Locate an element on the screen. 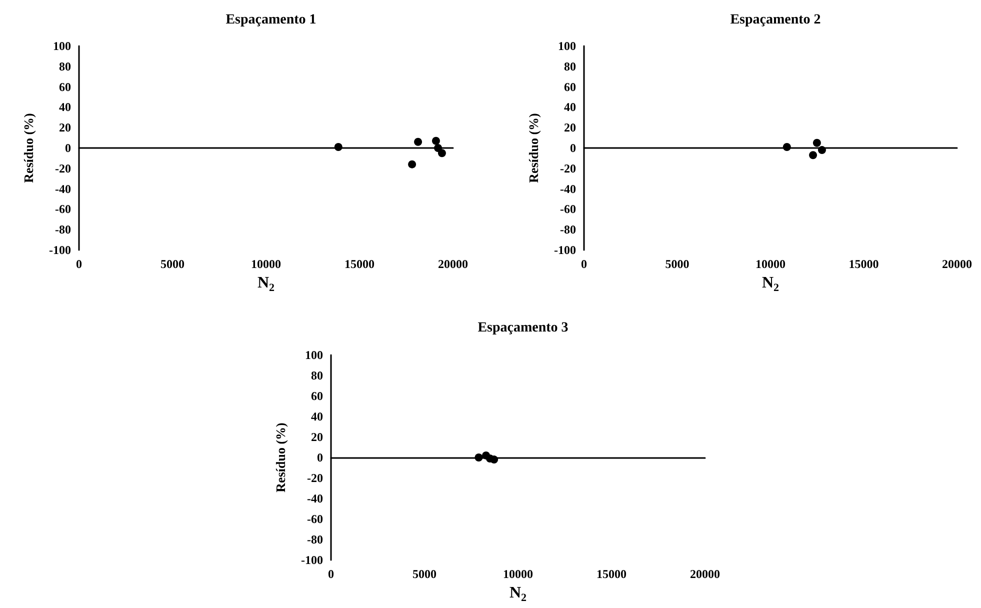  chart-title: Espaçamento 1 is located at coordinates (271, 20).